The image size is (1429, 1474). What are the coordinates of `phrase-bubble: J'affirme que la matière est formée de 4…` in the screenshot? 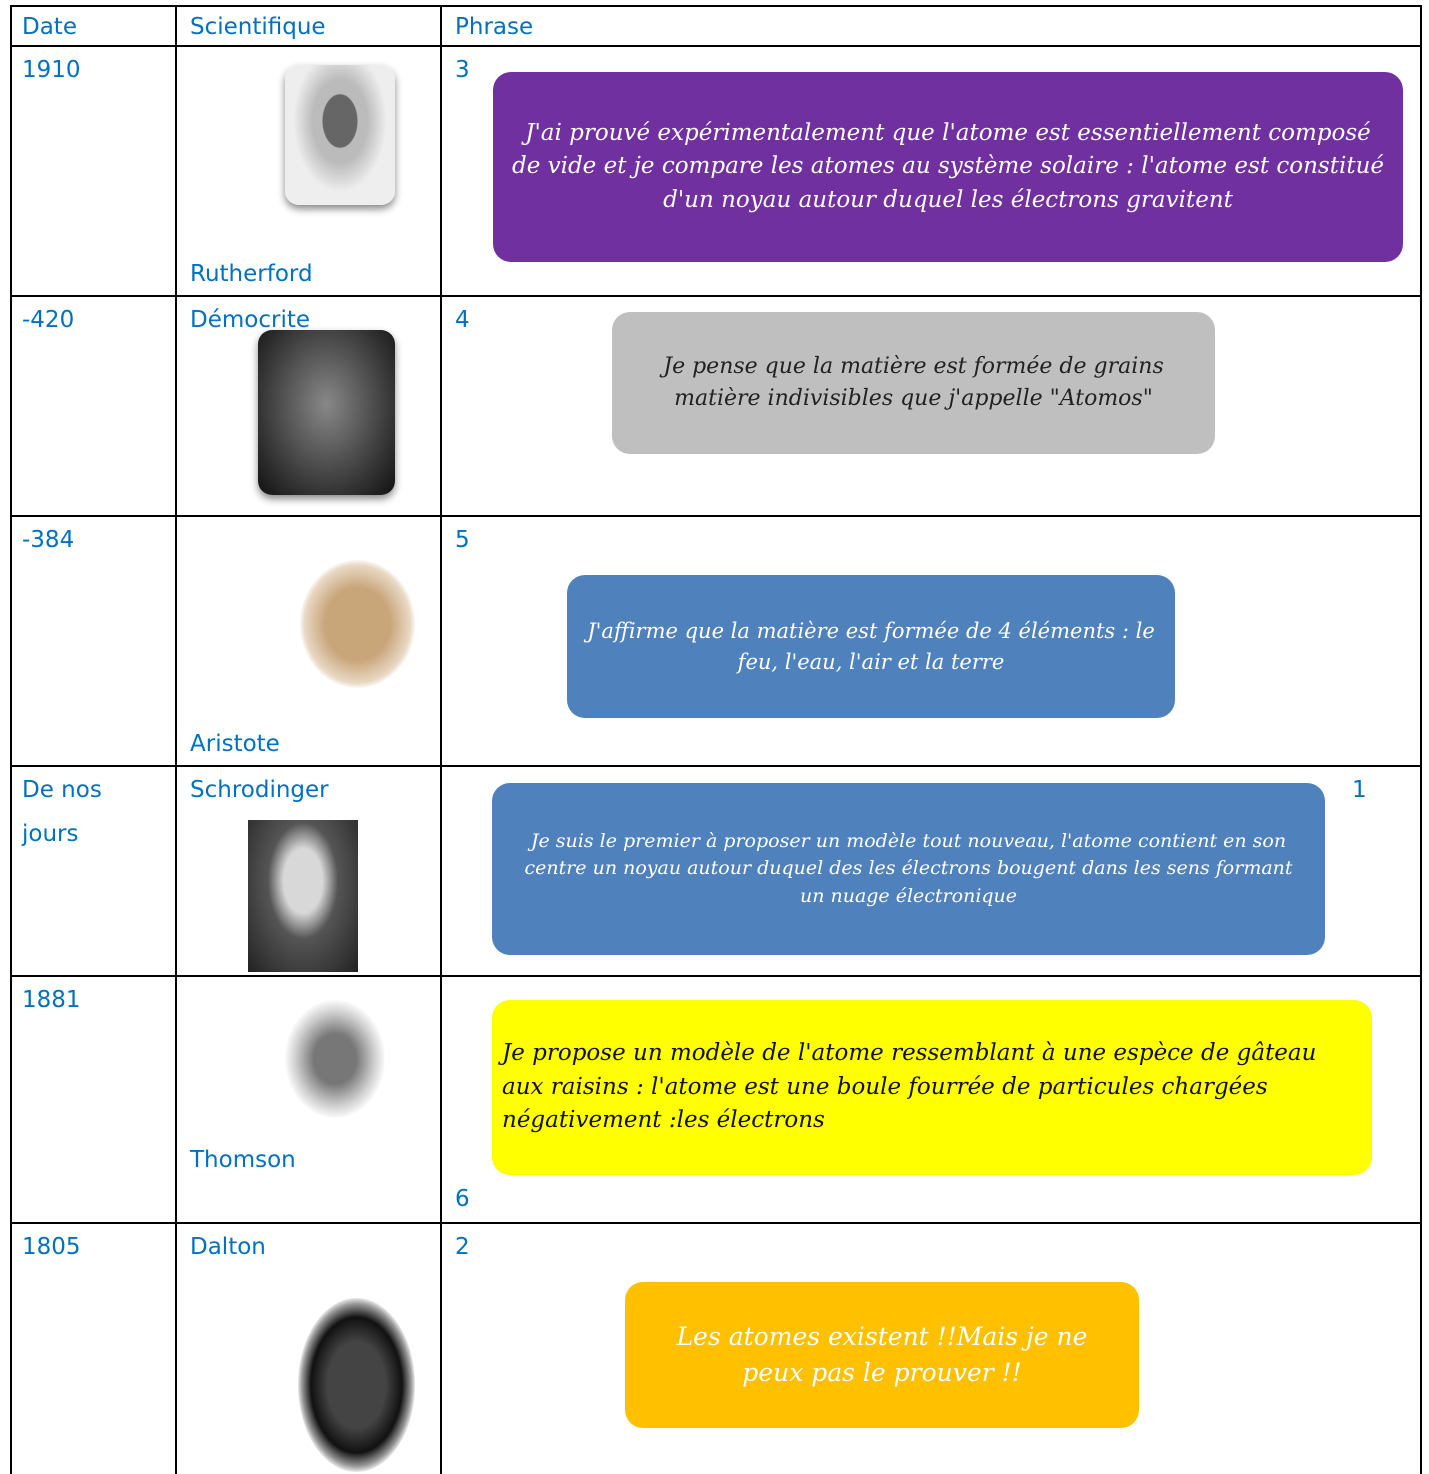 It's located at (871, 646).